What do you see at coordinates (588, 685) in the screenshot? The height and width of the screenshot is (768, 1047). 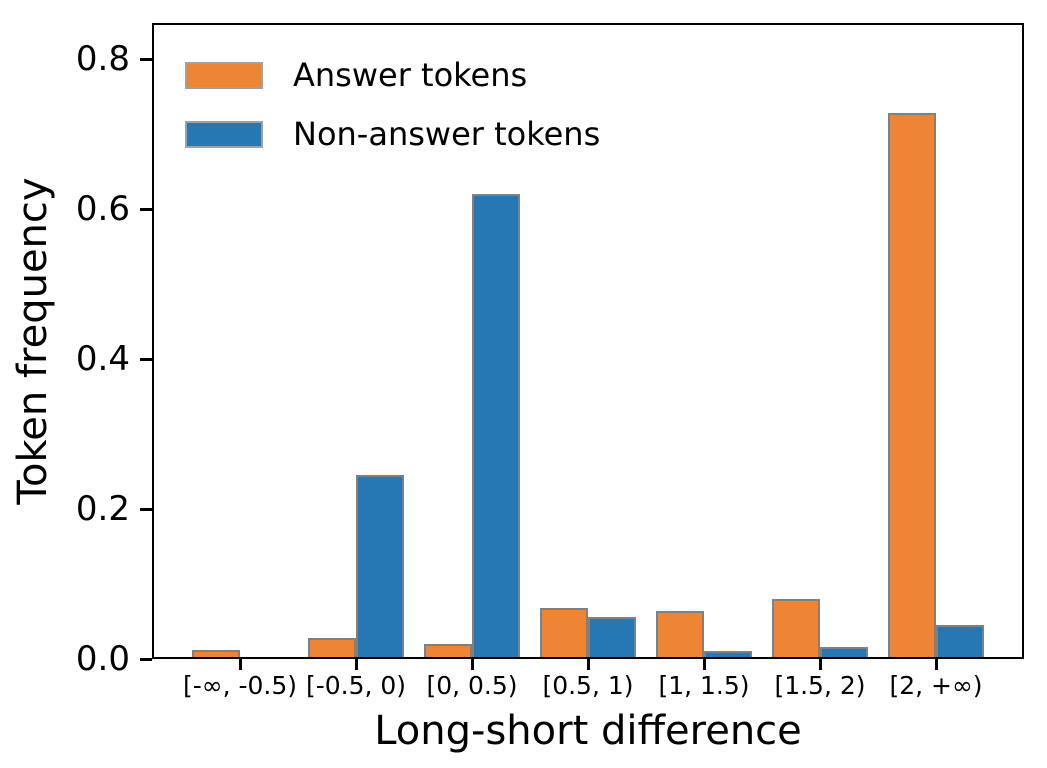 I see `x-tick-label-3: [0.5, 1)` at bounding box center [588, 685].